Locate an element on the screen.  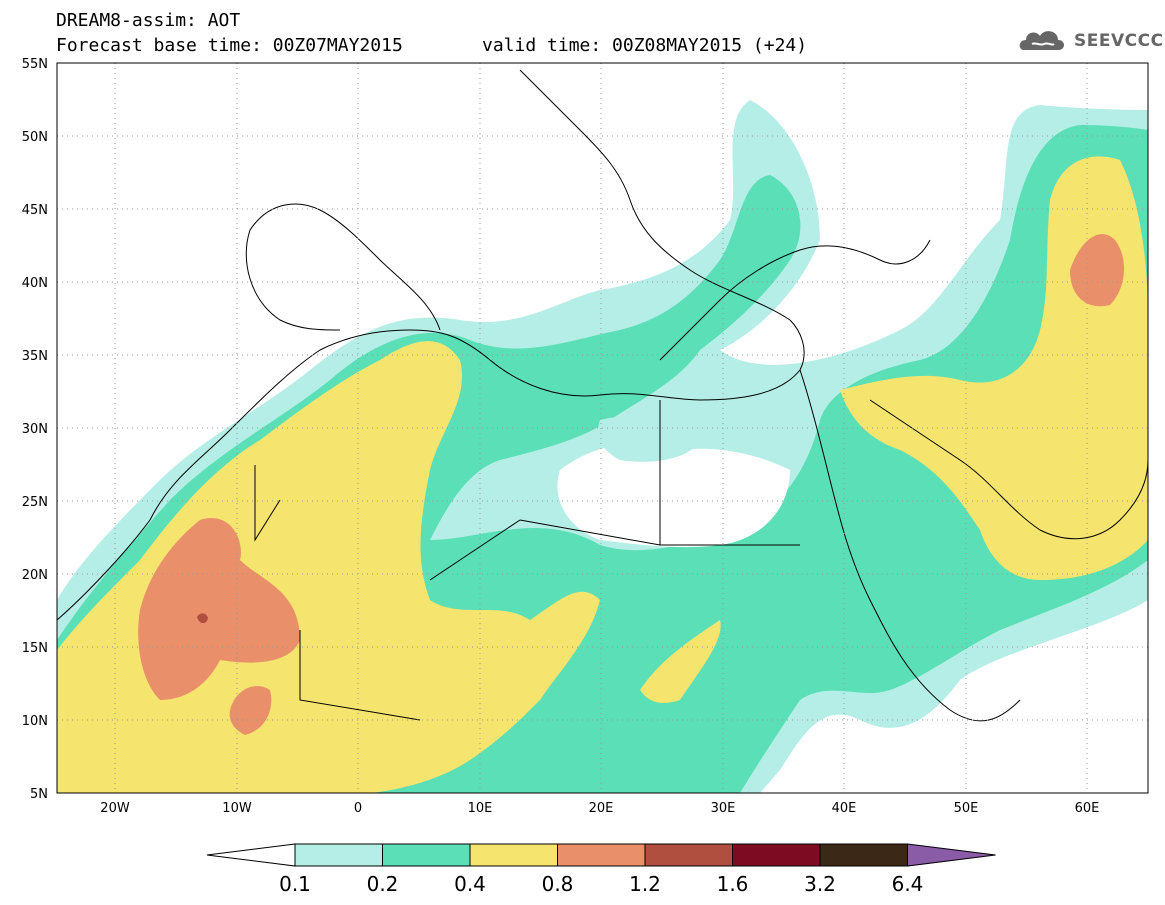
lat-label: 20N is located at coordinates (35, 575).